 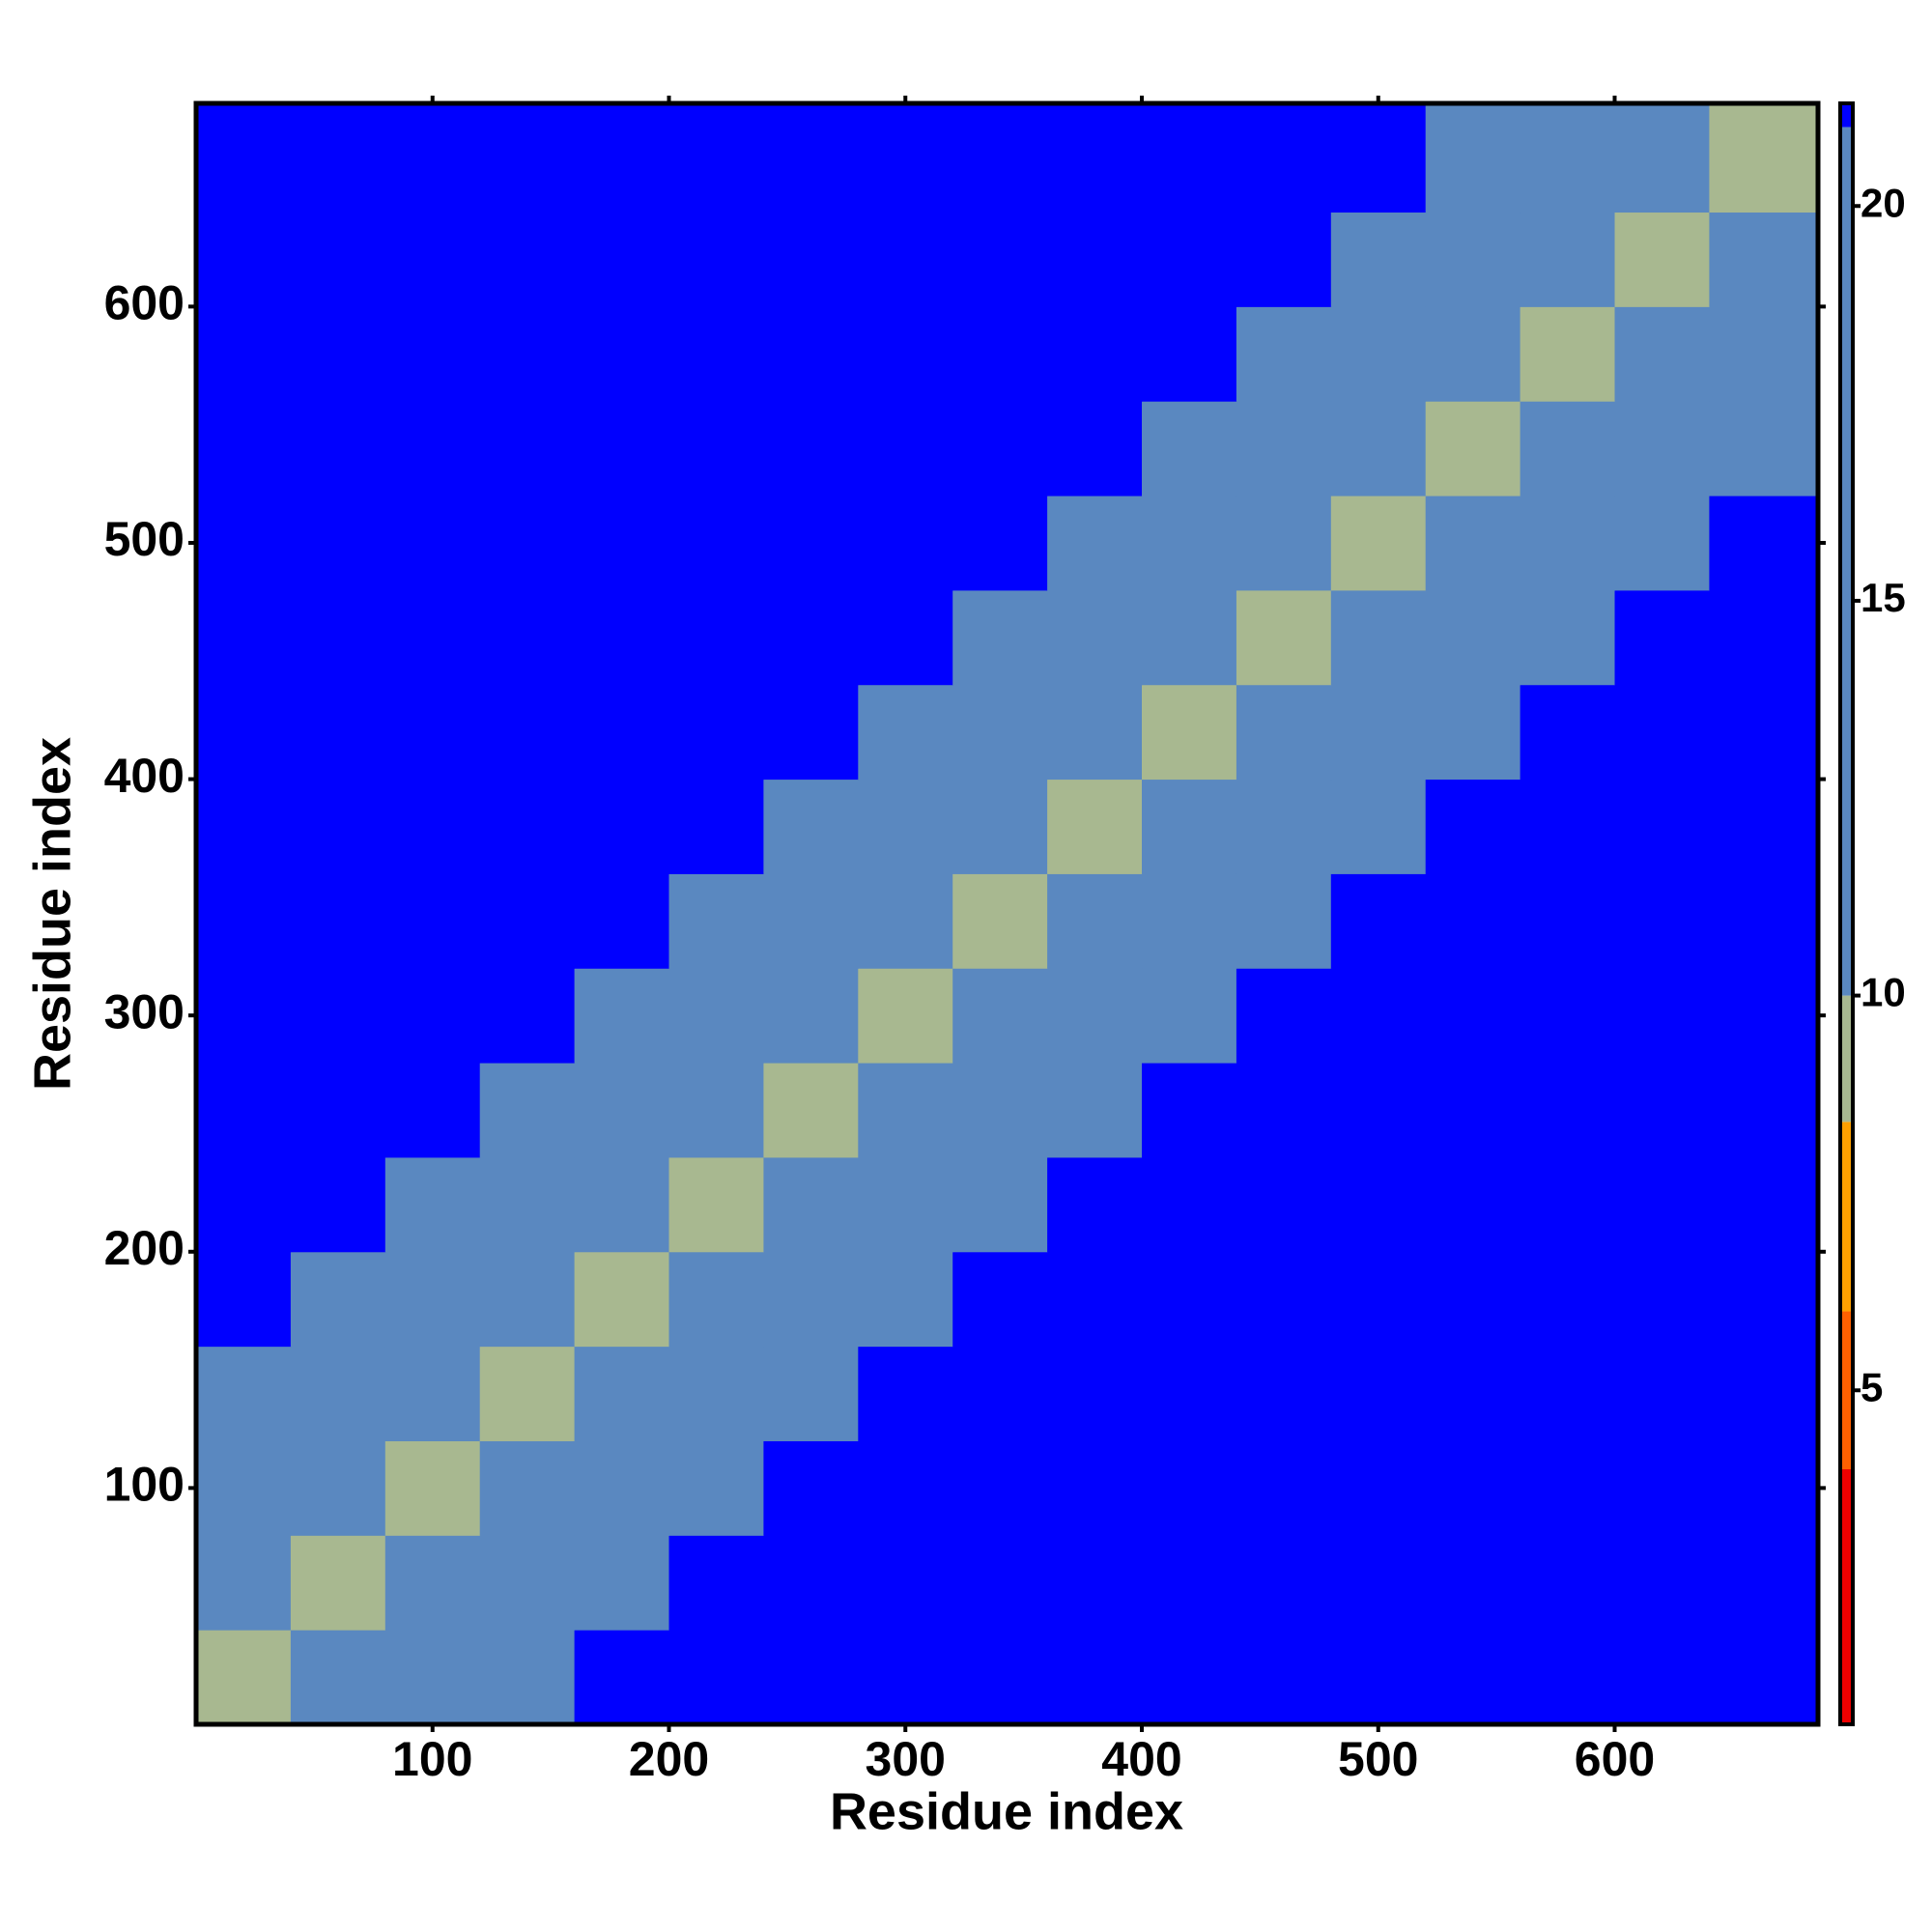 What do you see at coordinates (1883, 597) in the screenshot?
I see `colorbar-tick-label: 15` at bounding box center [1883, 597].